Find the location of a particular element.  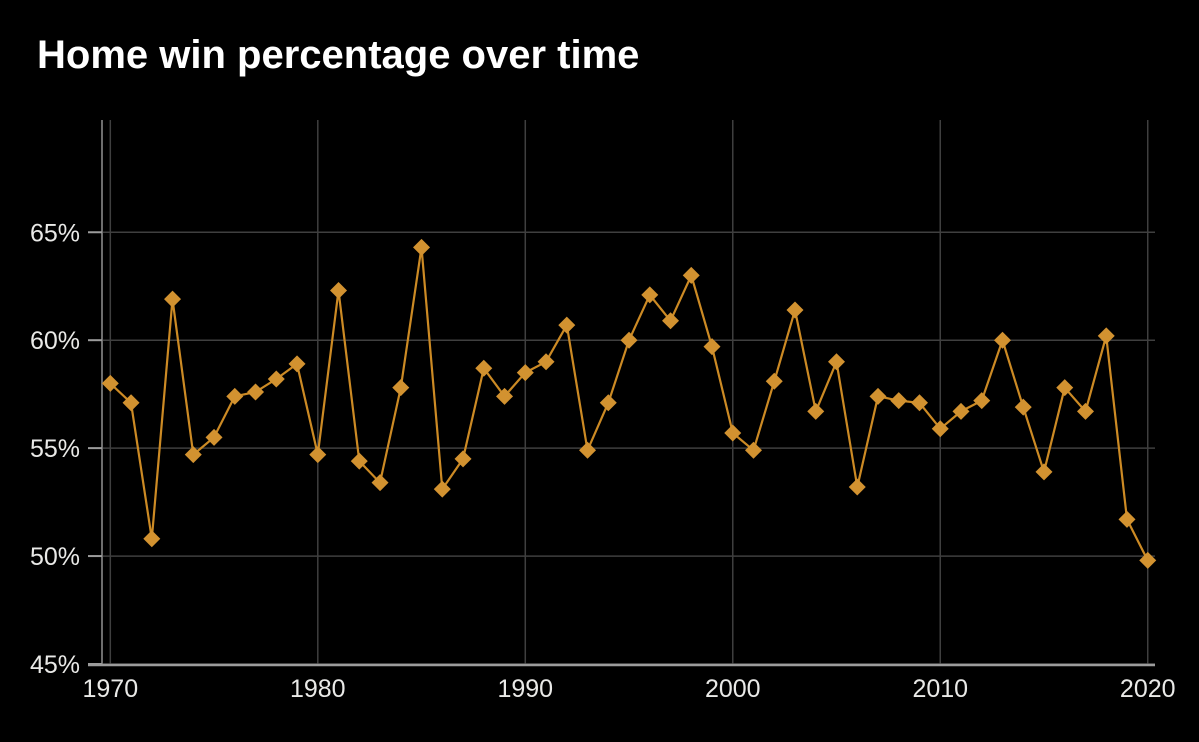

y-tick-label: 55% is located at coordinates (55, 449).